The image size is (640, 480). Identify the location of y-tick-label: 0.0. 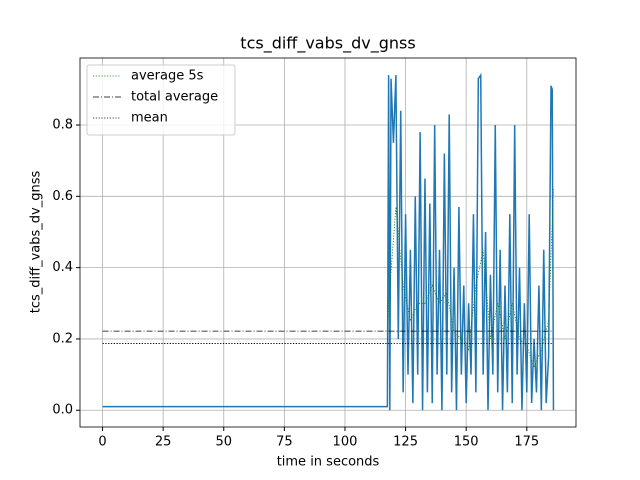
(62, 410).